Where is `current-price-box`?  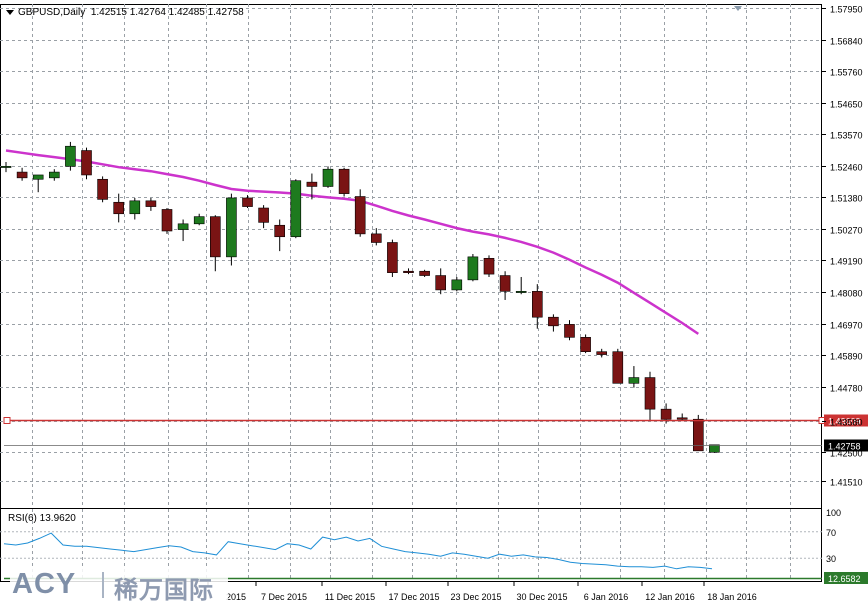
current-price-box is located at coordinates (846, 445).